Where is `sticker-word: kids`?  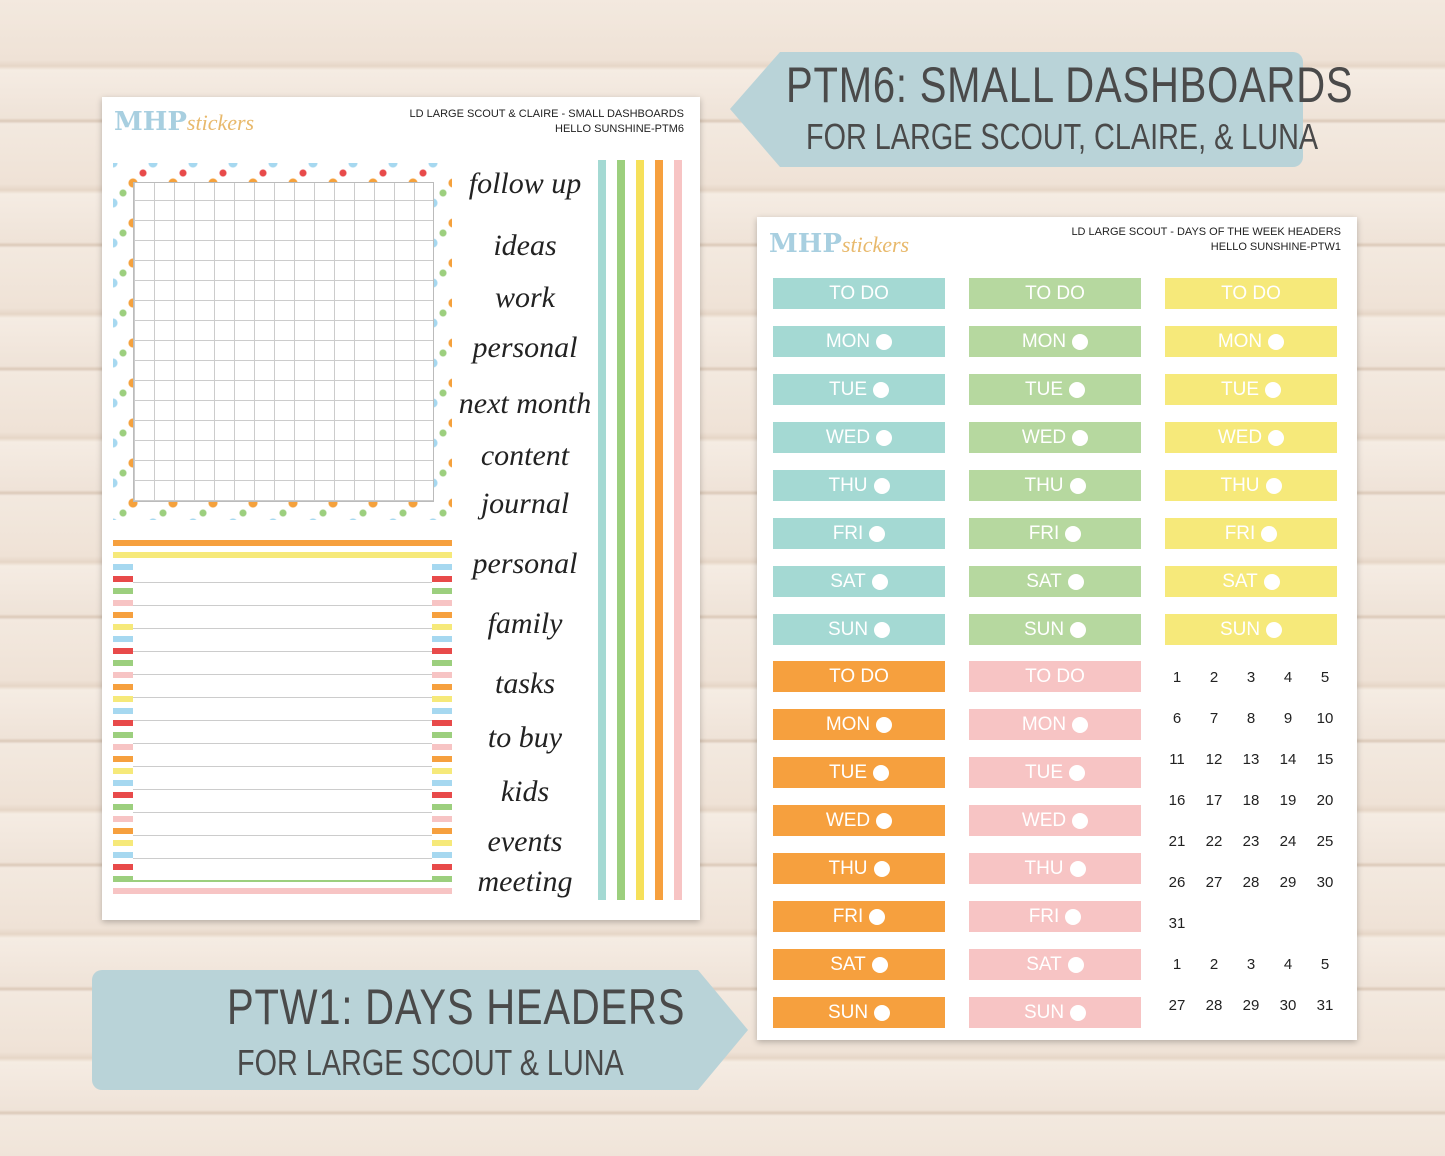 sticker-word: kids is located at coordinates (525, 791).